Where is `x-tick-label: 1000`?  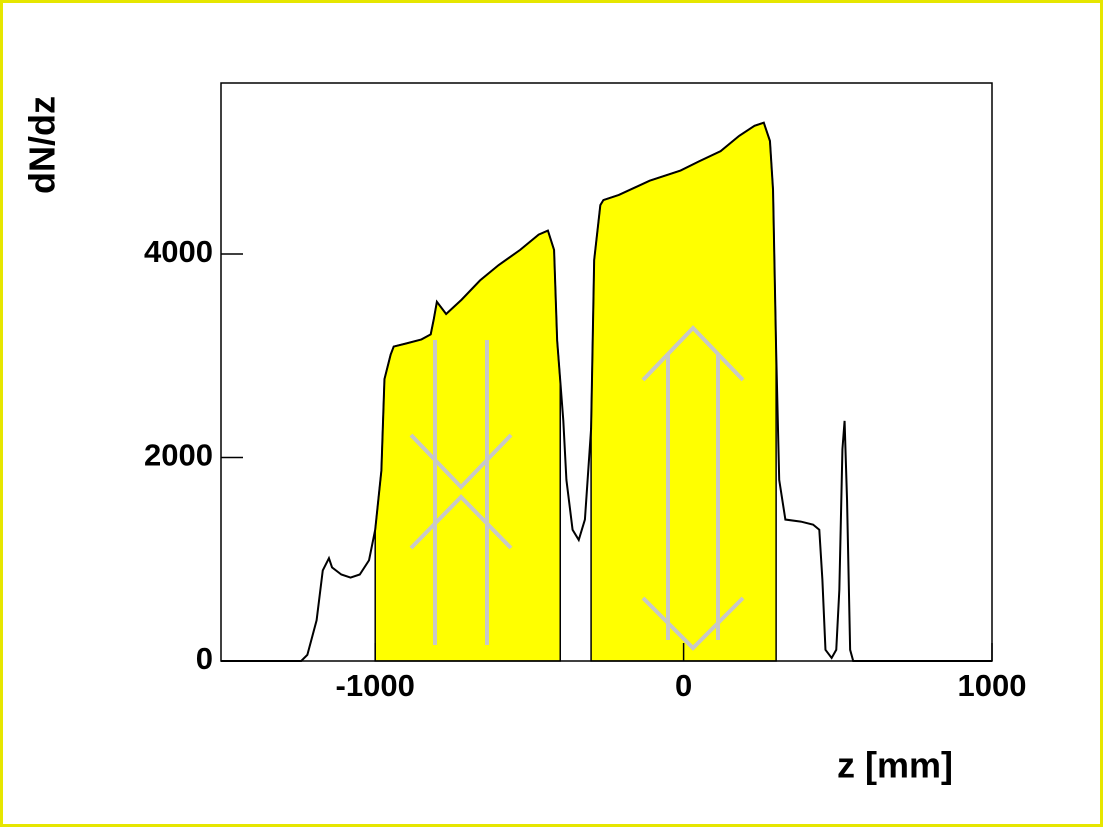
x-tick-label: 1000 is located at coordinates (992, 685).